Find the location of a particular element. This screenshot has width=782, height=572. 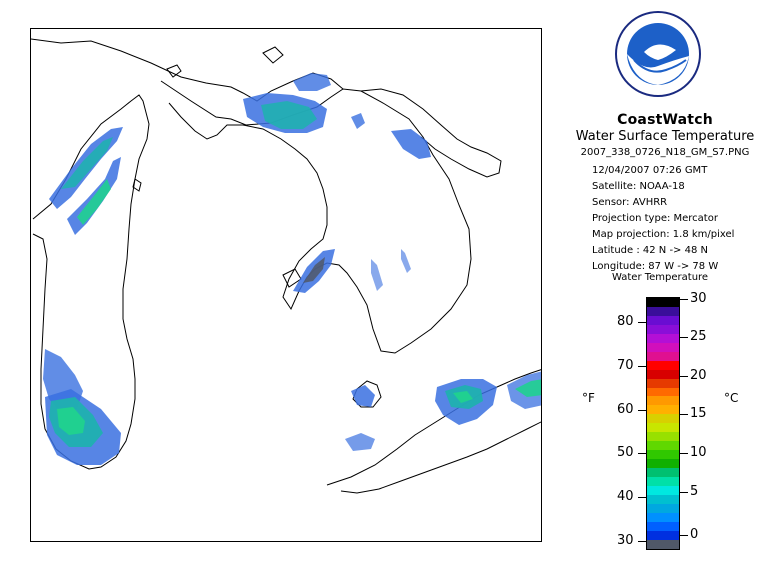

celsius-tick-label: 25 is located at coordinates (698, 336).